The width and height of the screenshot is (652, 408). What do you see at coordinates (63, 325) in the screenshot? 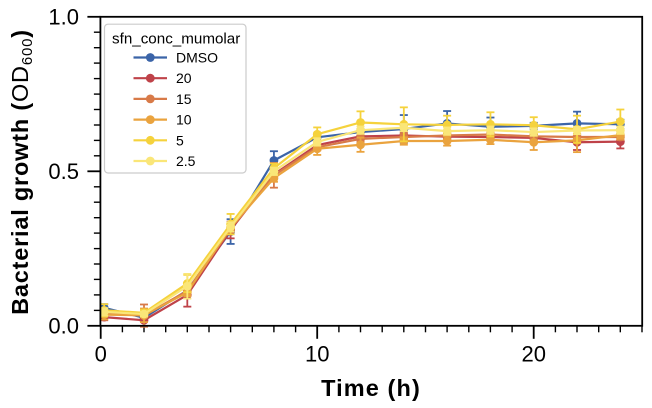
I see `svg-text: 0.0` at bounding box center [63, 325].